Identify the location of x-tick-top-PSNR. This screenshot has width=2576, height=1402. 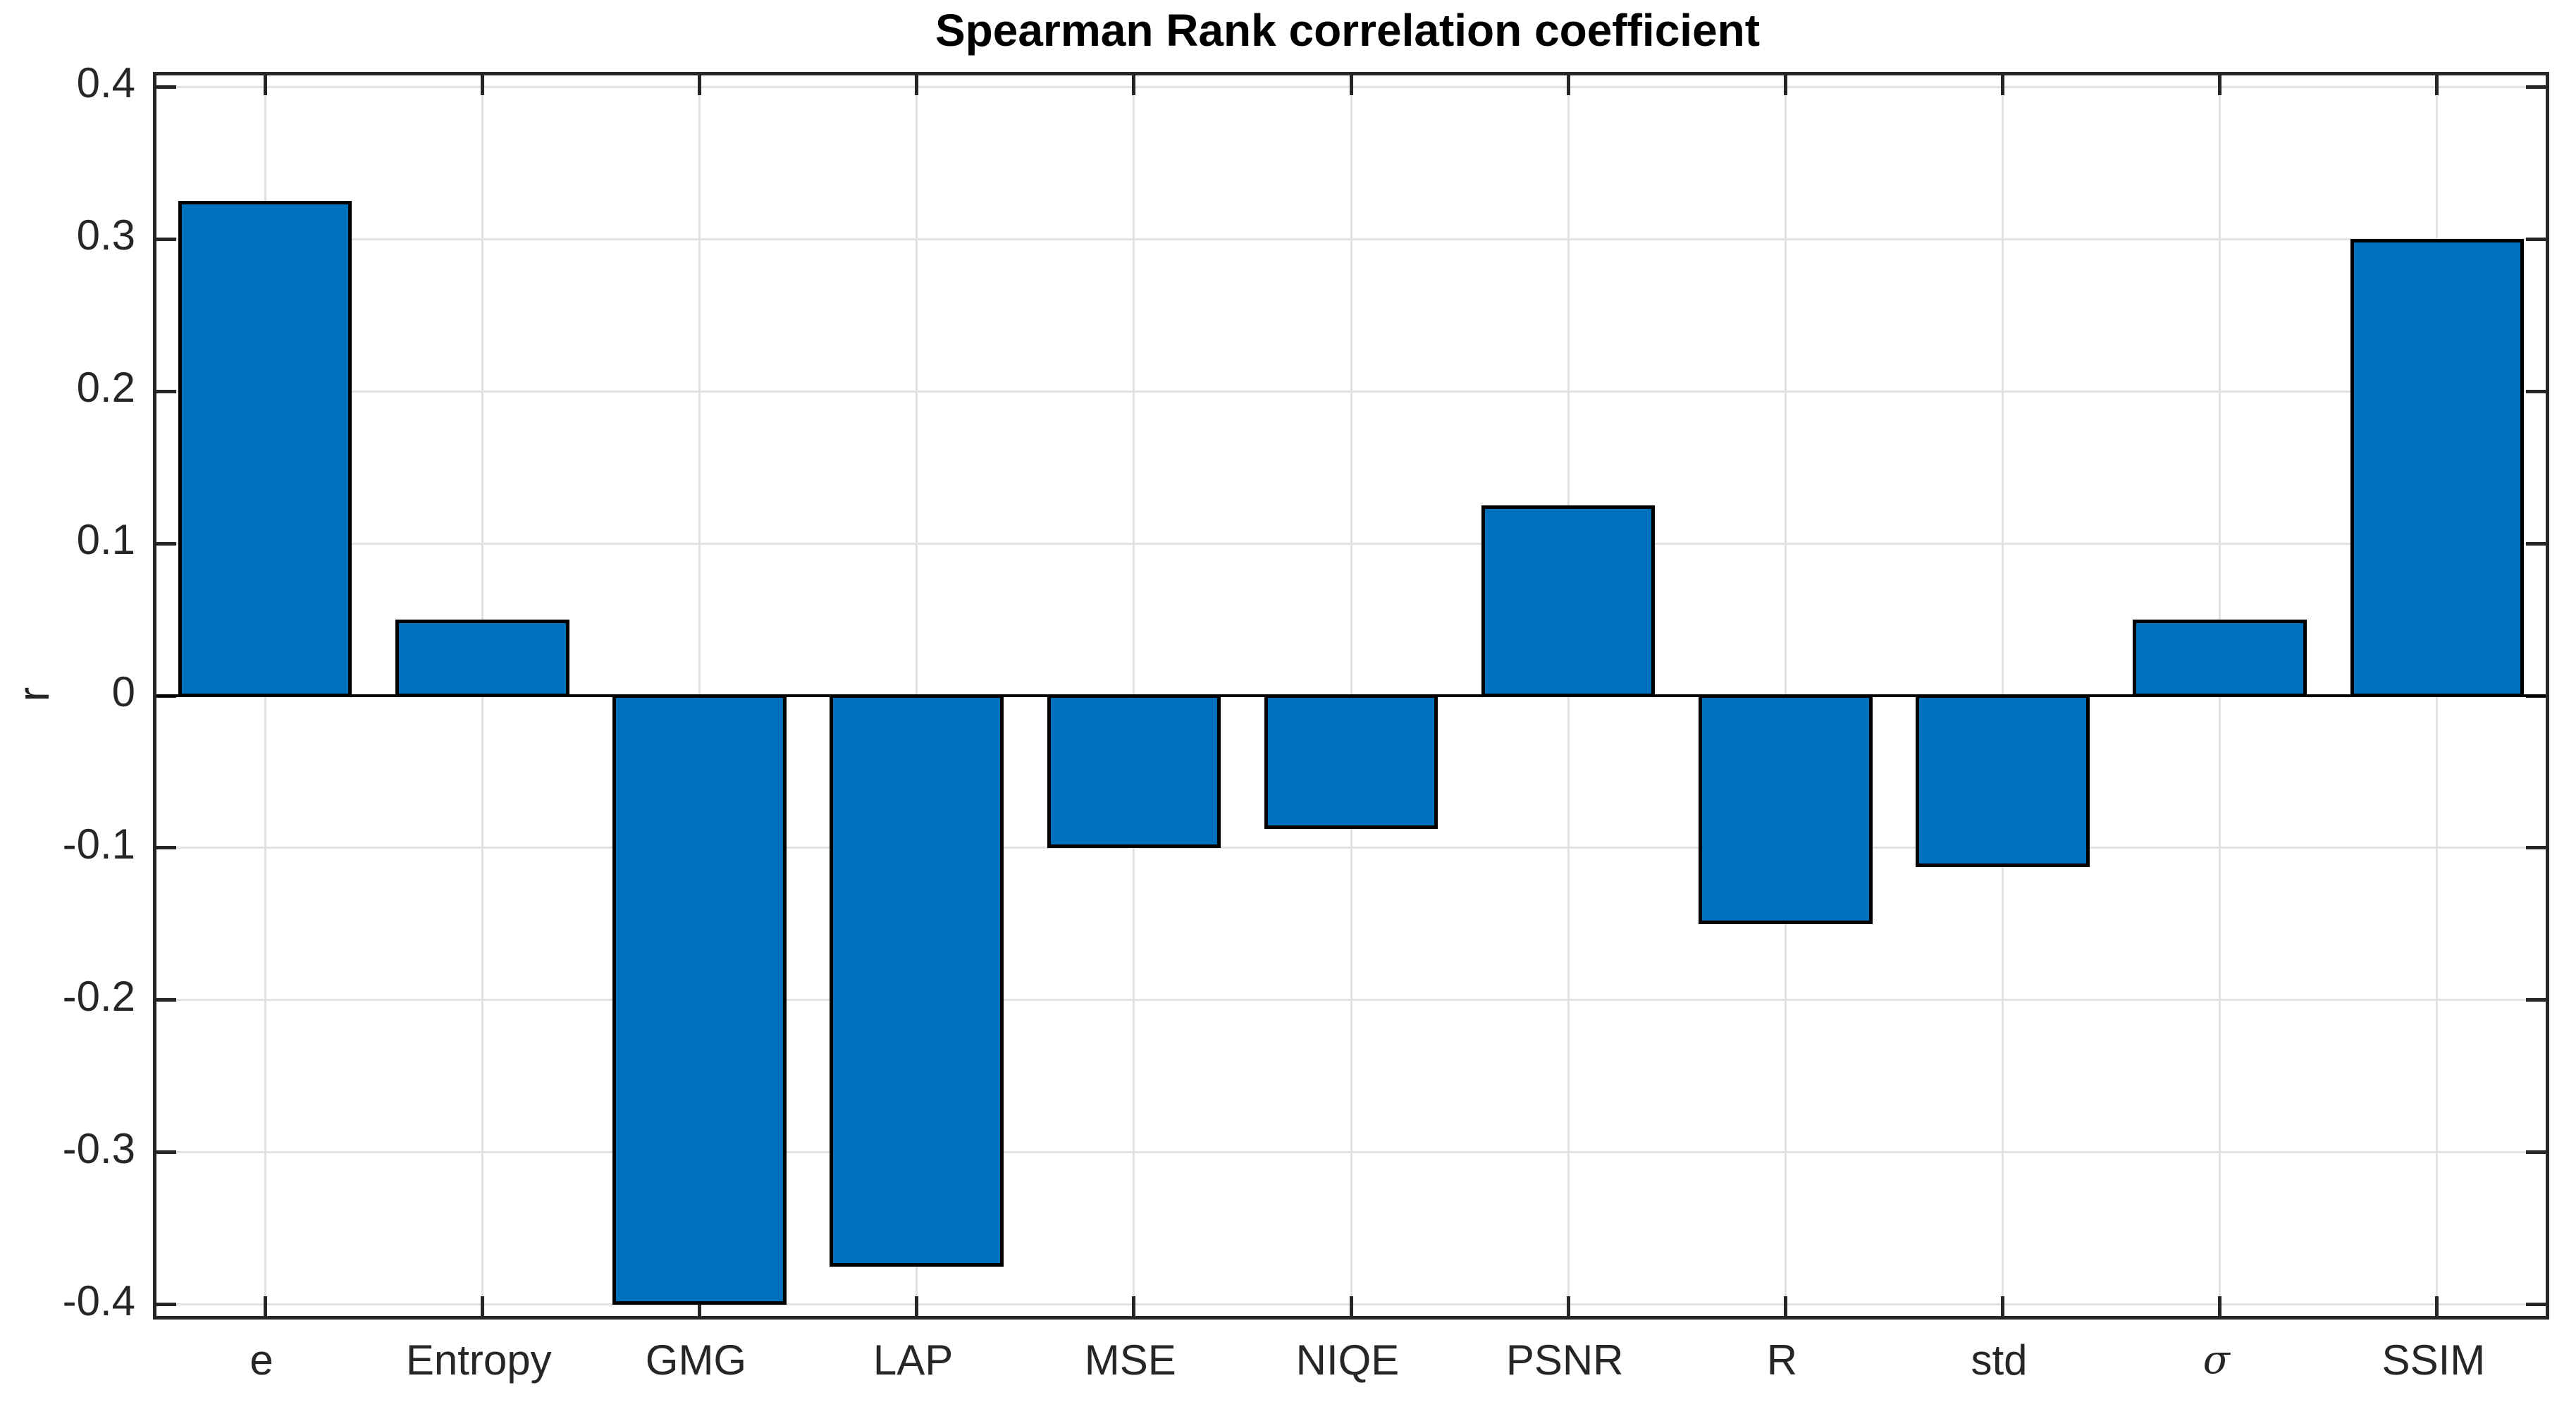
(1568, 85).